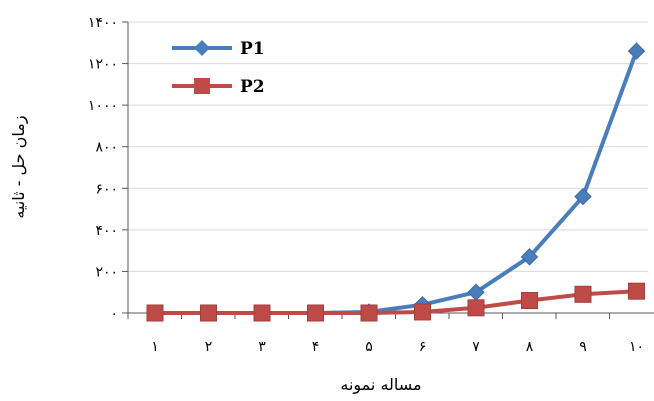 Image resolution: width=654 pixels, height=401 pixels. I want to click on x-axis-title: مساله نمونه, so click(380, 385).